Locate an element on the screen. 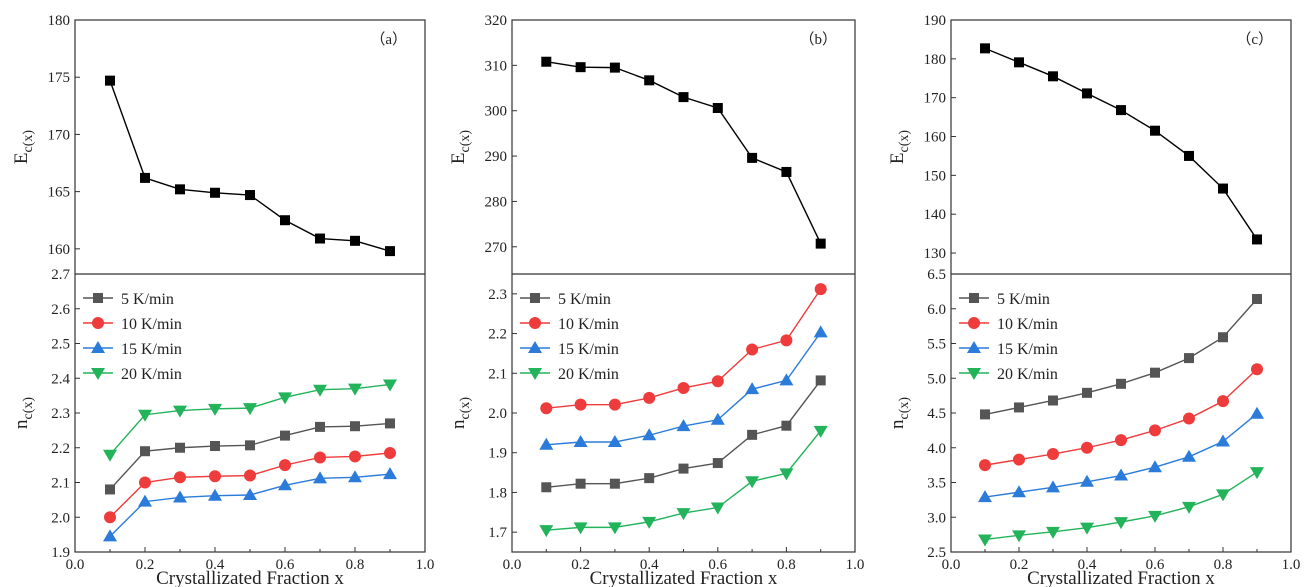 This screenshot has width=1306, height=587. x-axis-title: Crystallizated Fraction x is located at coordinates (250, 577).